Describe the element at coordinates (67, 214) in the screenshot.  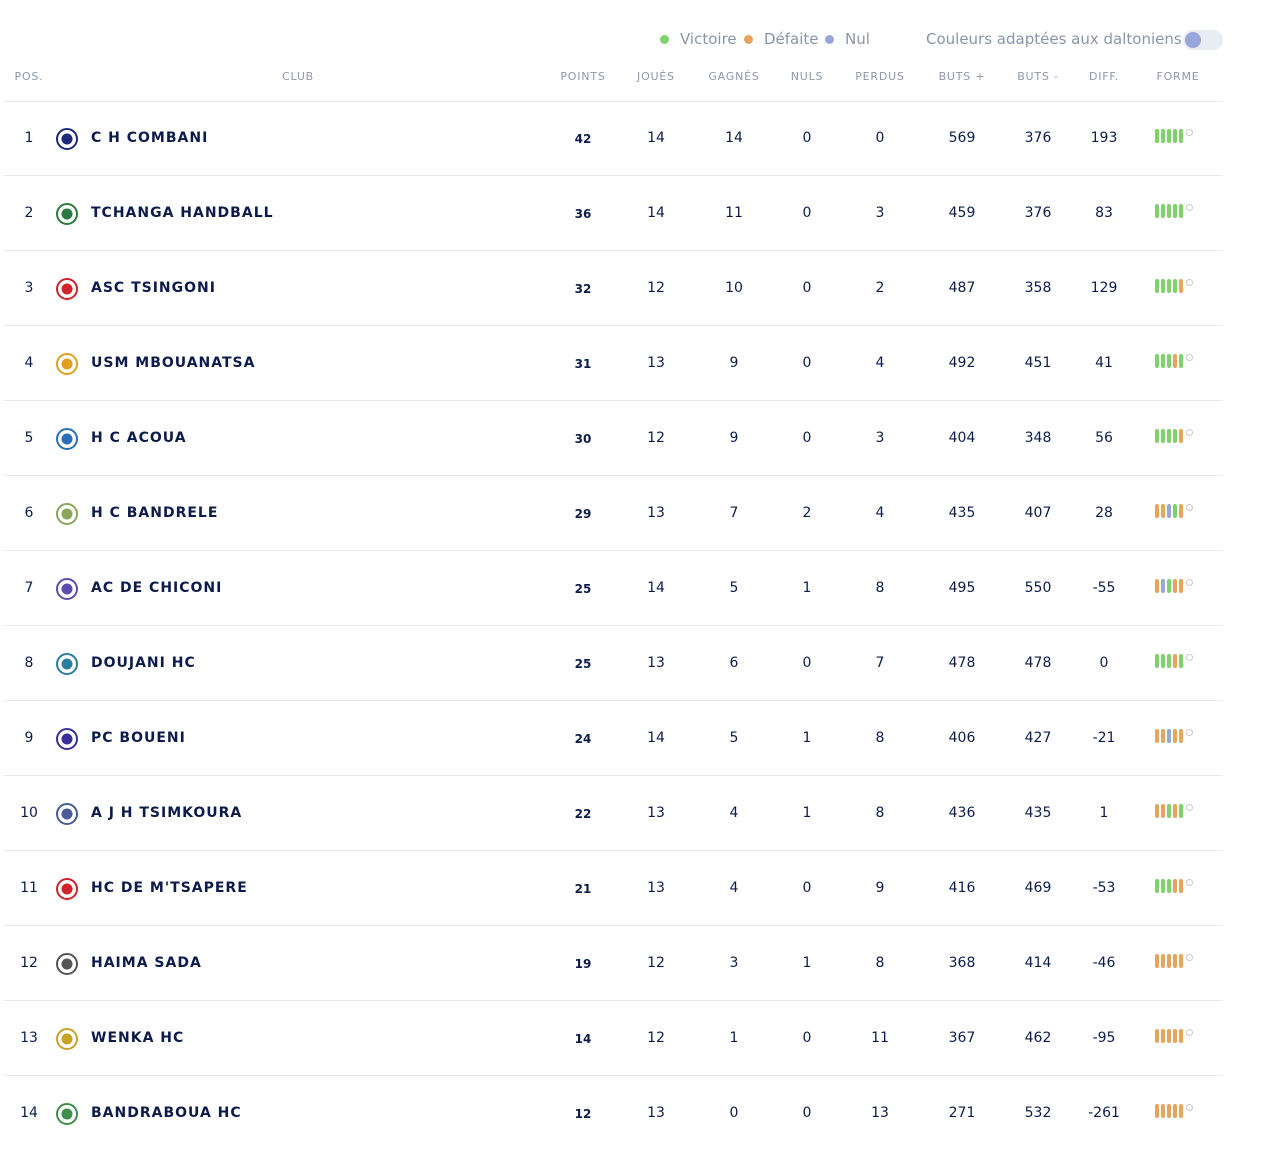
I see `tchanga-crest-icon` at that location.